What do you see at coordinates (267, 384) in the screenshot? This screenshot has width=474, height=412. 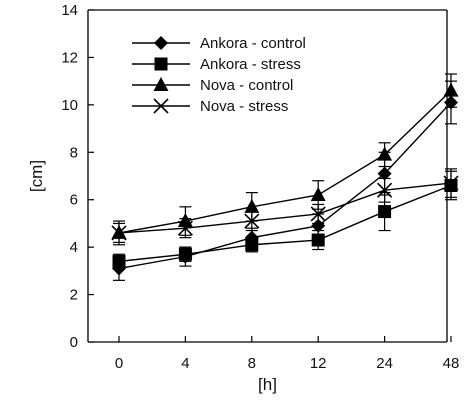 I see `x-axis-title: [h]` at bounding box center [267, 384].